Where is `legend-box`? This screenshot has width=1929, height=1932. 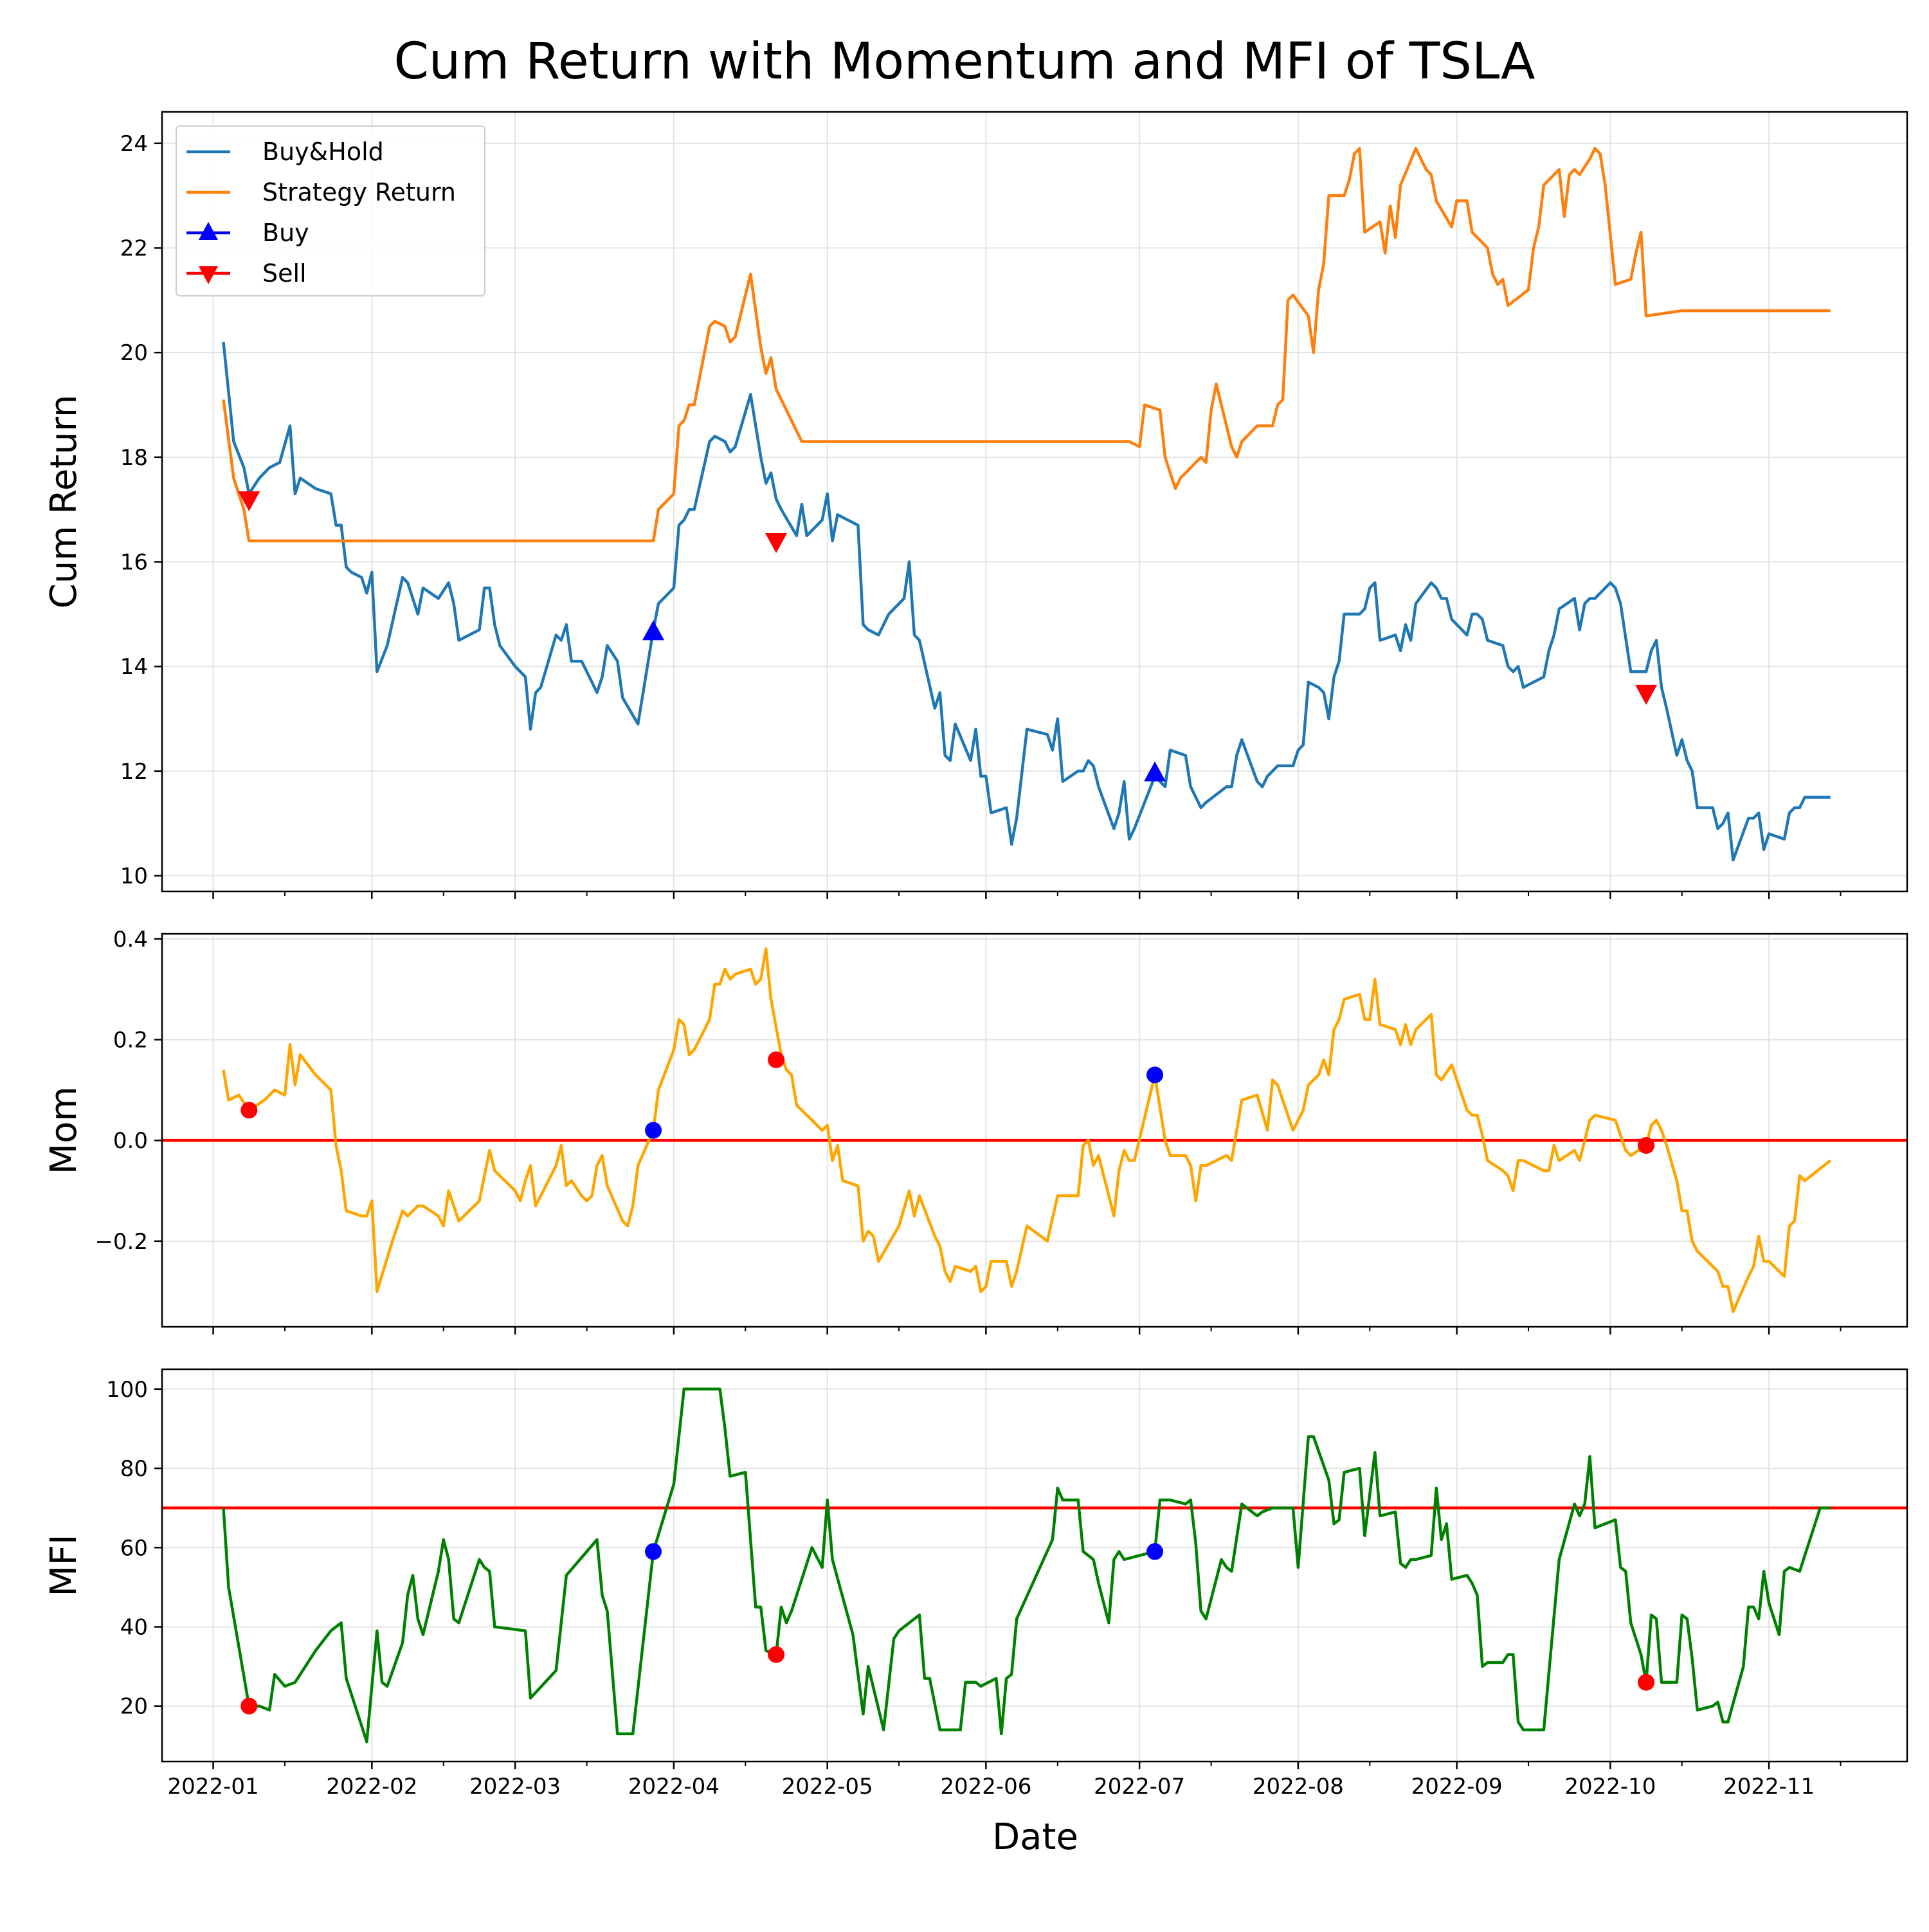 legend-box is located at coordinates (331, 211).